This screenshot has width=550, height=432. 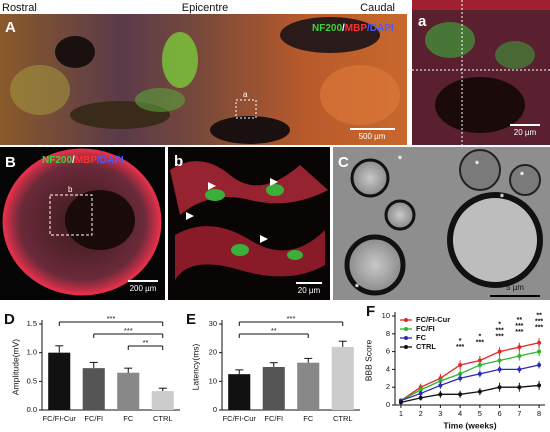 I want to click on panel-label: a, so click(x=422, y=21).